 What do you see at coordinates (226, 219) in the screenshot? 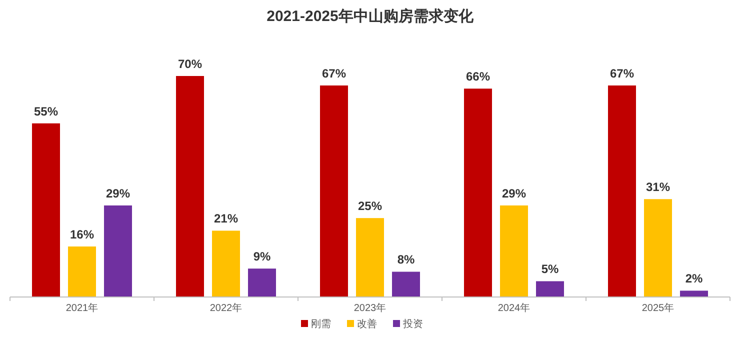
I see `data-label: 21%` at bounding box center [226, 219].